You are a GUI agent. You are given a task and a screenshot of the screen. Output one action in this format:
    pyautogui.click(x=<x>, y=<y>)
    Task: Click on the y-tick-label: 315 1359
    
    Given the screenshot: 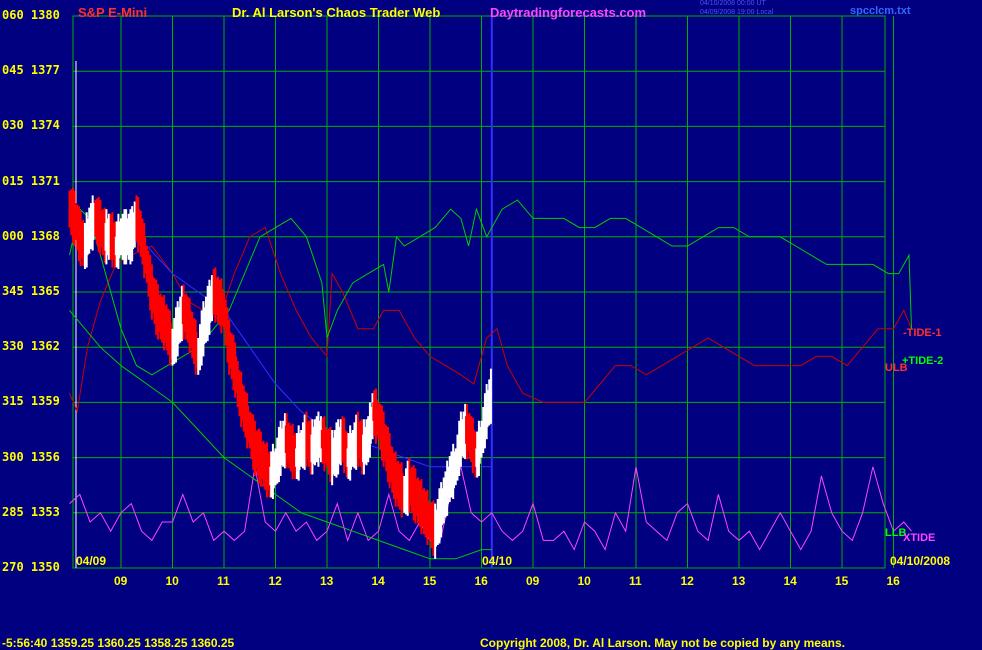 What is the action you would take?
    pyautogui.click(x=31, y=401)
    